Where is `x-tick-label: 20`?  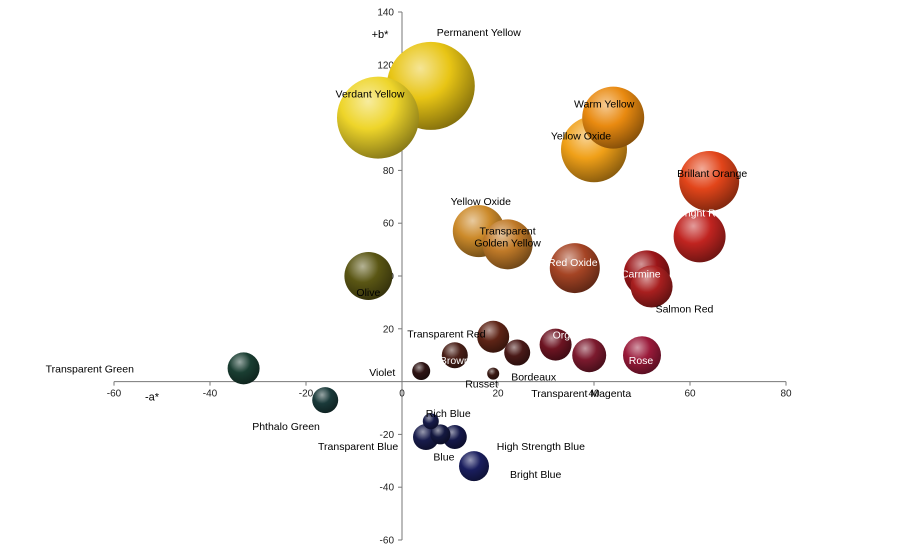
x-tick-label: 20 is located at coordinates (498, 394).